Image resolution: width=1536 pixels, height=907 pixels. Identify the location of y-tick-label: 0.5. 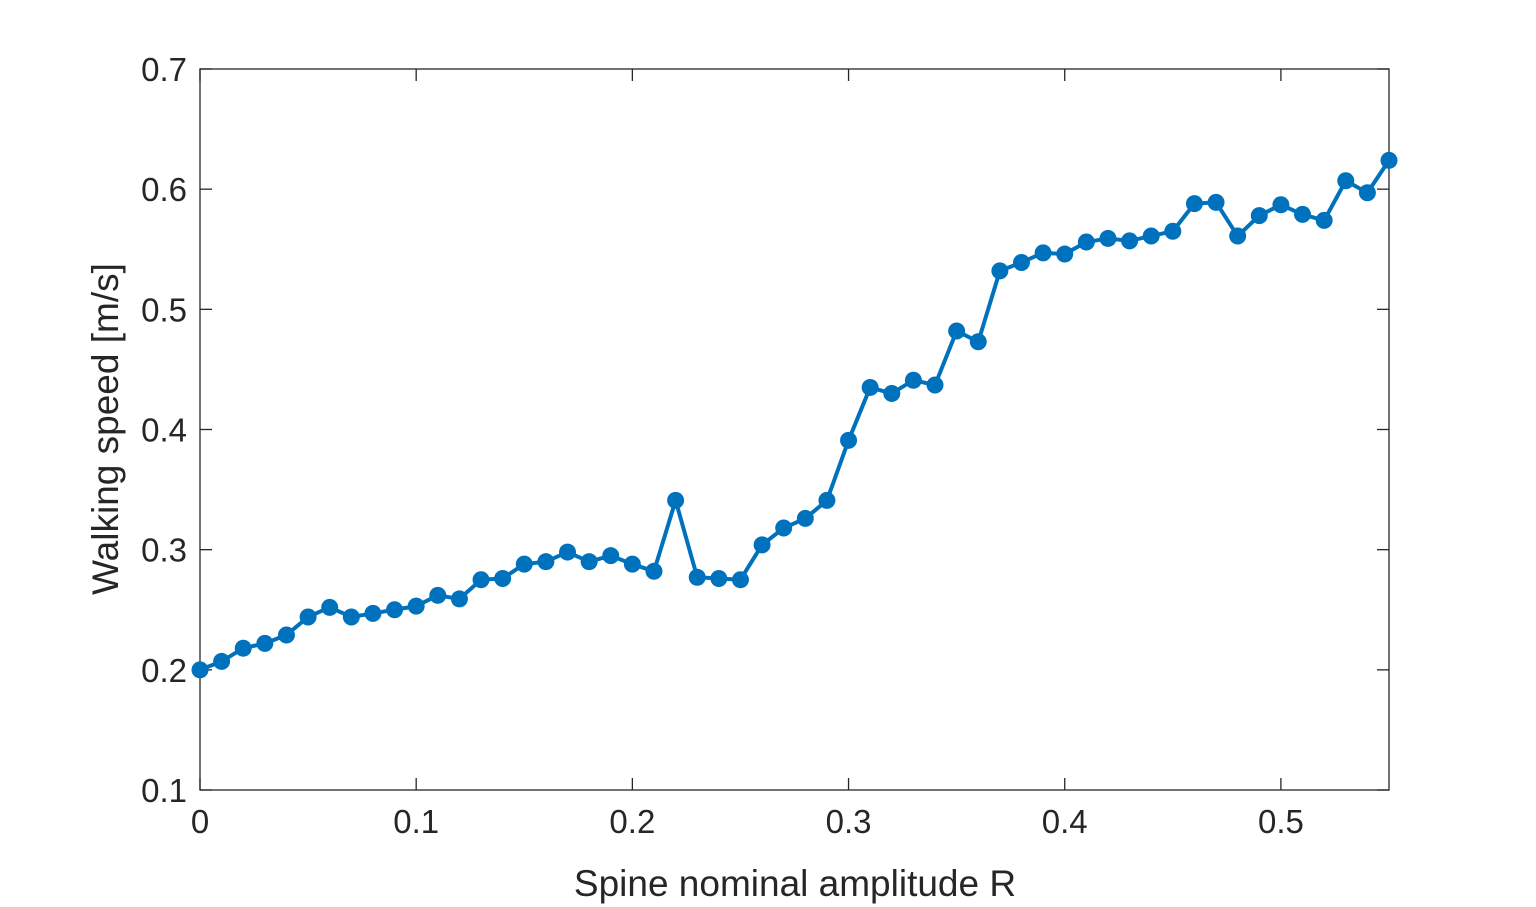
(164, 309).